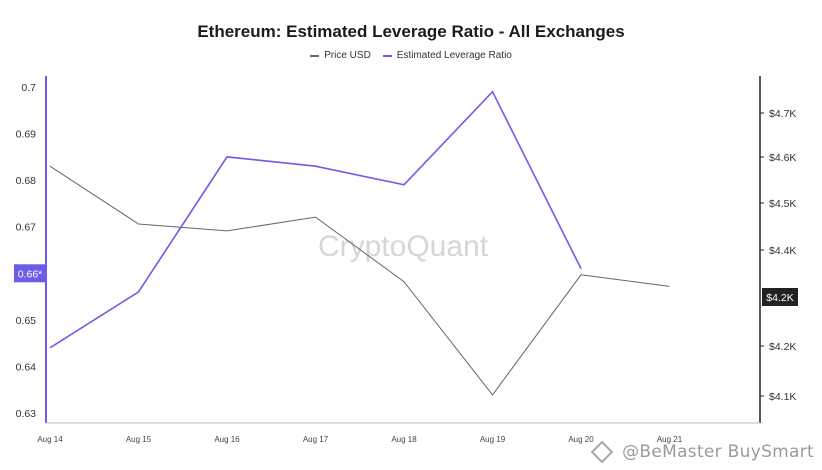 The image size is (822, 470). What do you see at coordinates (387, 55) in the screenshot?
I see `legend-swatch-leverage` at bounding box center [387, 55].